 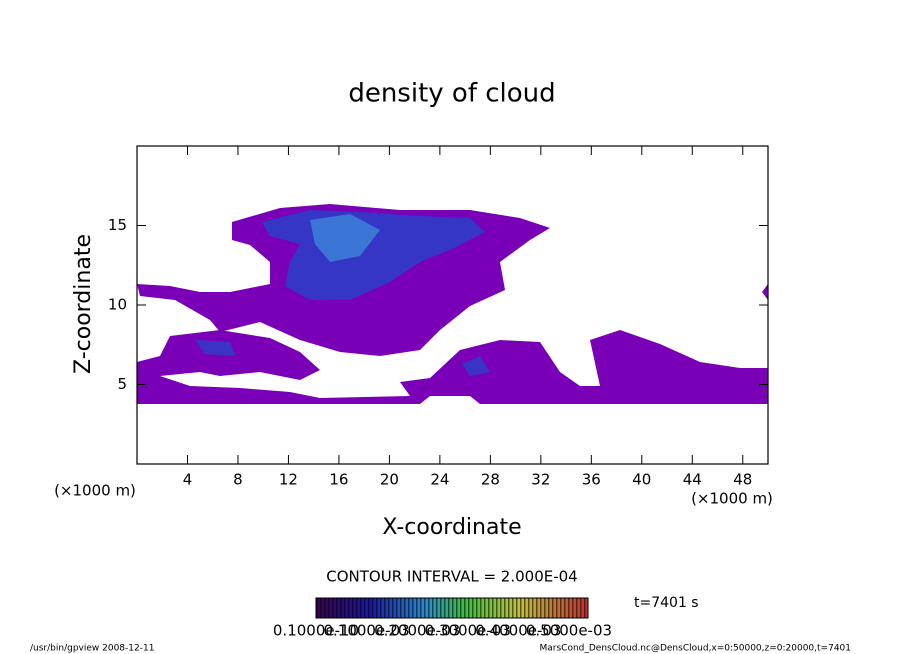 What do you see at coordinates (666, 603) in the screenshot?
I see `time-label: t=7401 s` at bounding box center [666, 603].